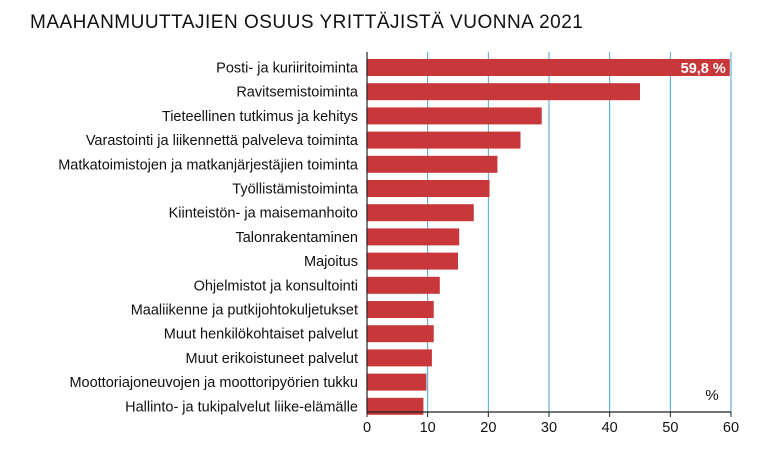  Describe the element at coordinates (272, 359) in the screenshot. I see `category-label: Muut erikoistuneet palvelut` at that location.